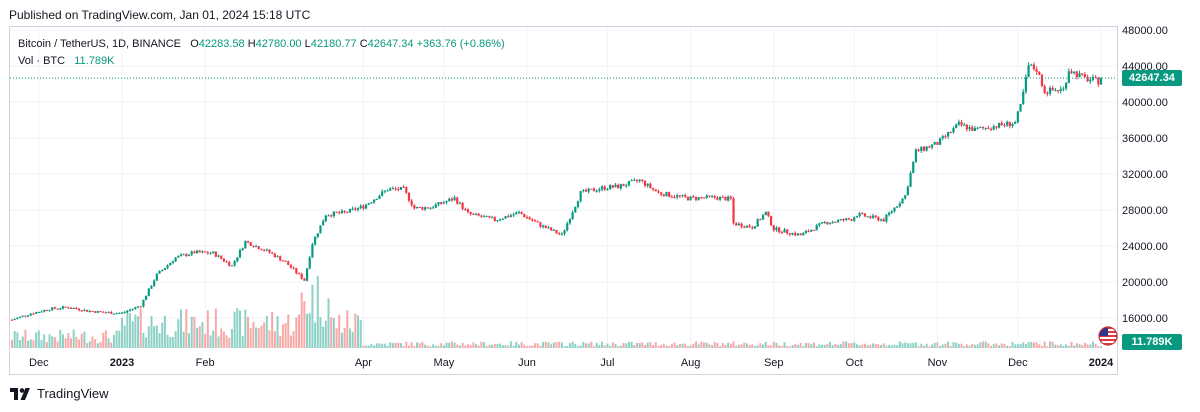  Describe the element at coordinates (59, 393) in the screenshot. I see `brand: TradingView` at that location.